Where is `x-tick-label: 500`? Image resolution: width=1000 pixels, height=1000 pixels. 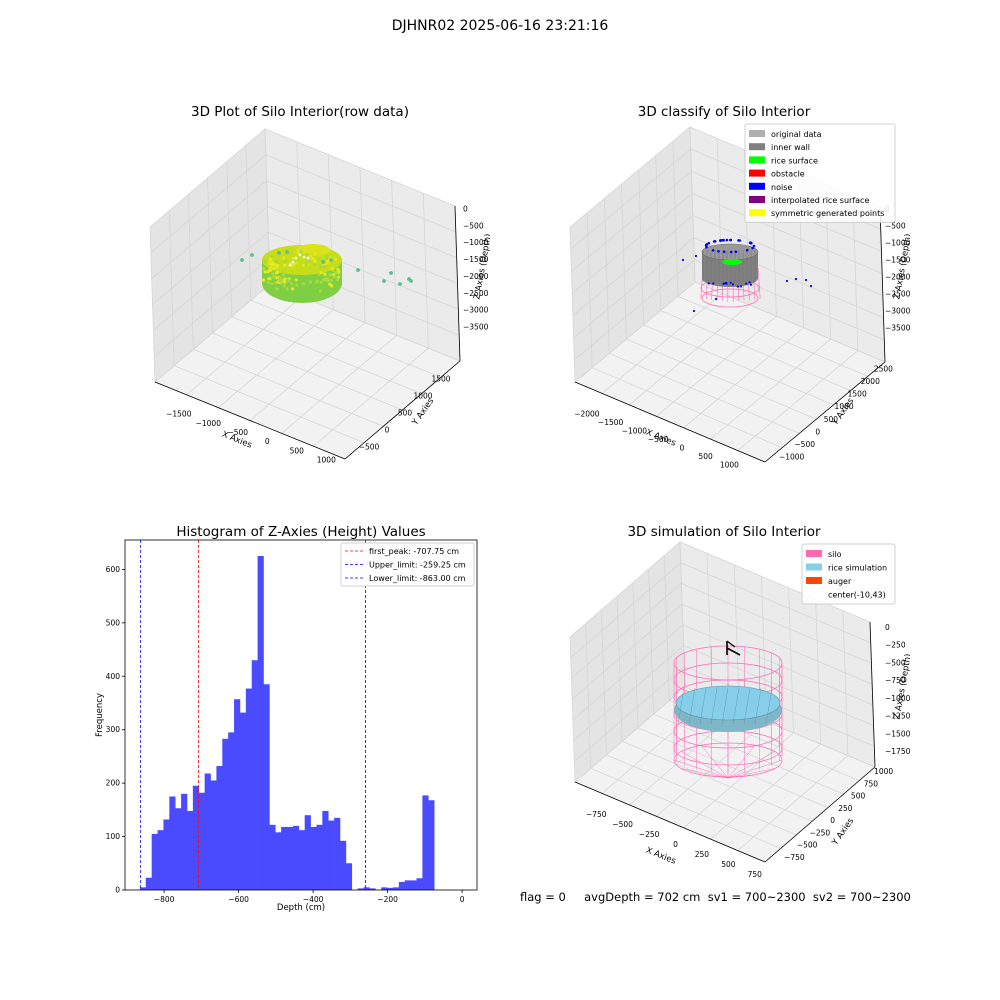 x-tick-label: 500 is located at coordinates (728, 864).